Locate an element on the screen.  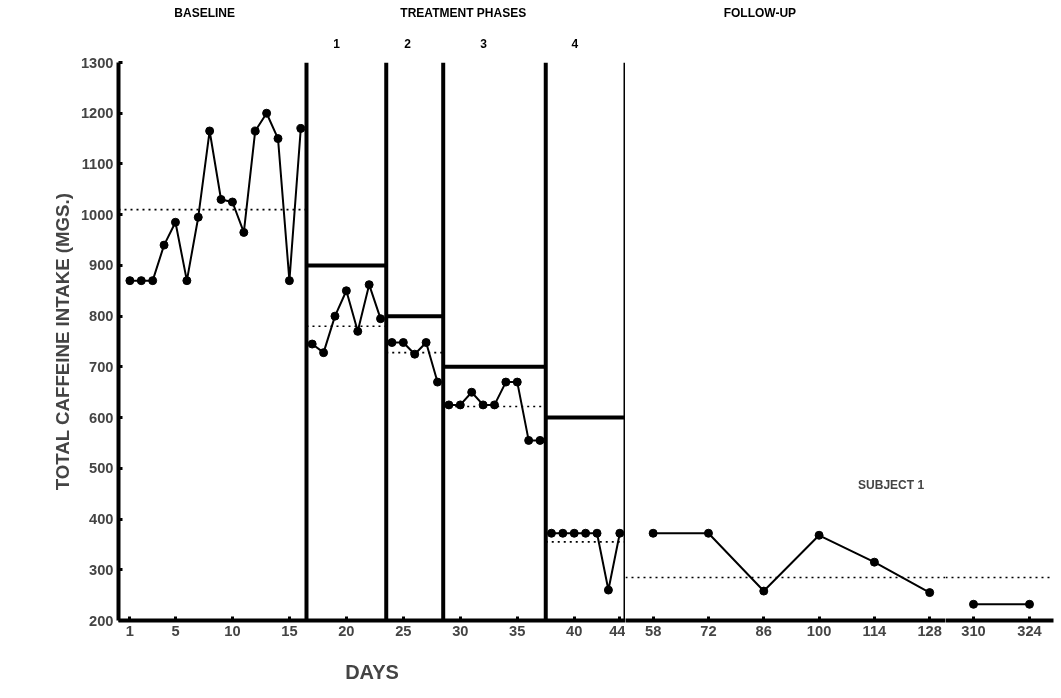
x-tick-label: 86 is located at coordinates (763, 630).